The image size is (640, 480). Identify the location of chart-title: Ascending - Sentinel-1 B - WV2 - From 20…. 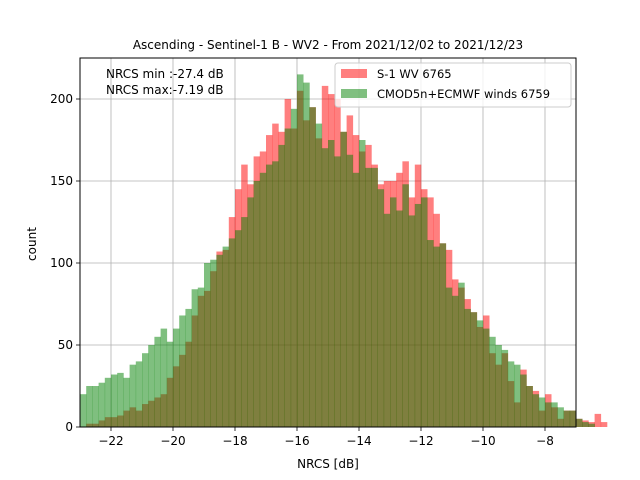
(328, 45).